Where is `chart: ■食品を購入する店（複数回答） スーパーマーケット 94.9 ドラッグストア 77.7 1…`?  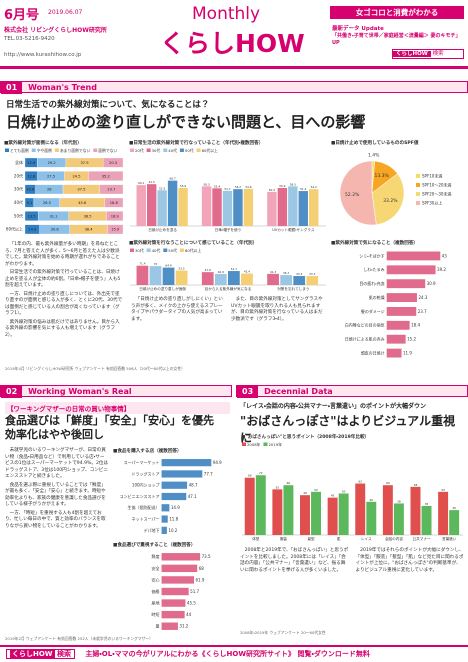
chart: ■食品を購入する店（複数回答） スーパーマーケット 94.9 ドラッグストア 77.7 1… is located at coordinates (167, 490).